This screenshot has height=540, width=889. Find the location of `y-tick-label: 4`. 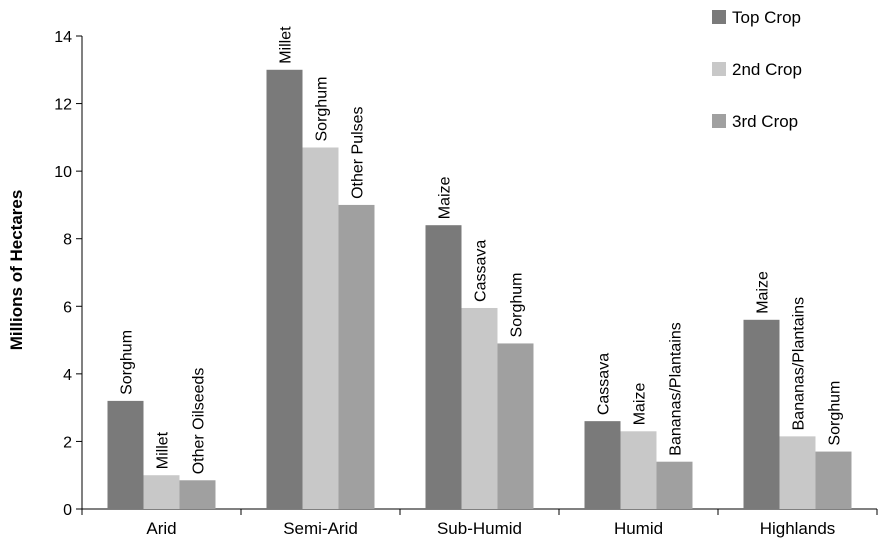

y-tick-label: 4 is located at coordinates (67, 375).